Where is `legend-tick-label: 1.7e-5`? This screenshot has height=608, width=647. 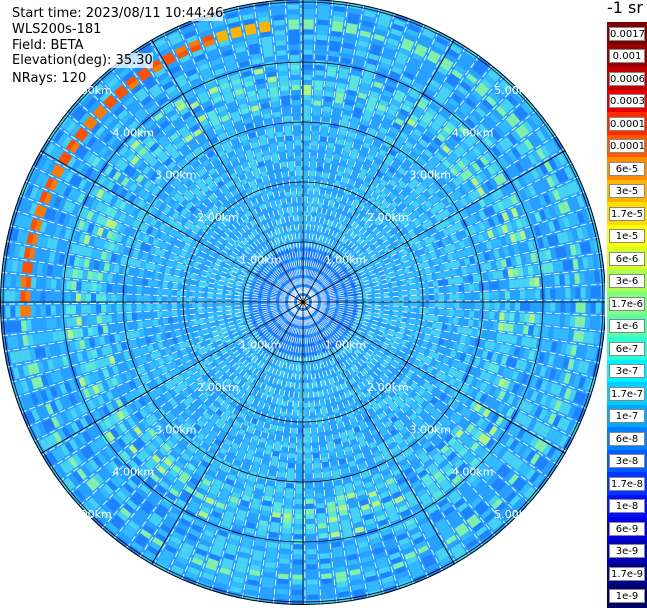
legend-tick-label: 1.7e-5 is located at coordinates (627, 213).